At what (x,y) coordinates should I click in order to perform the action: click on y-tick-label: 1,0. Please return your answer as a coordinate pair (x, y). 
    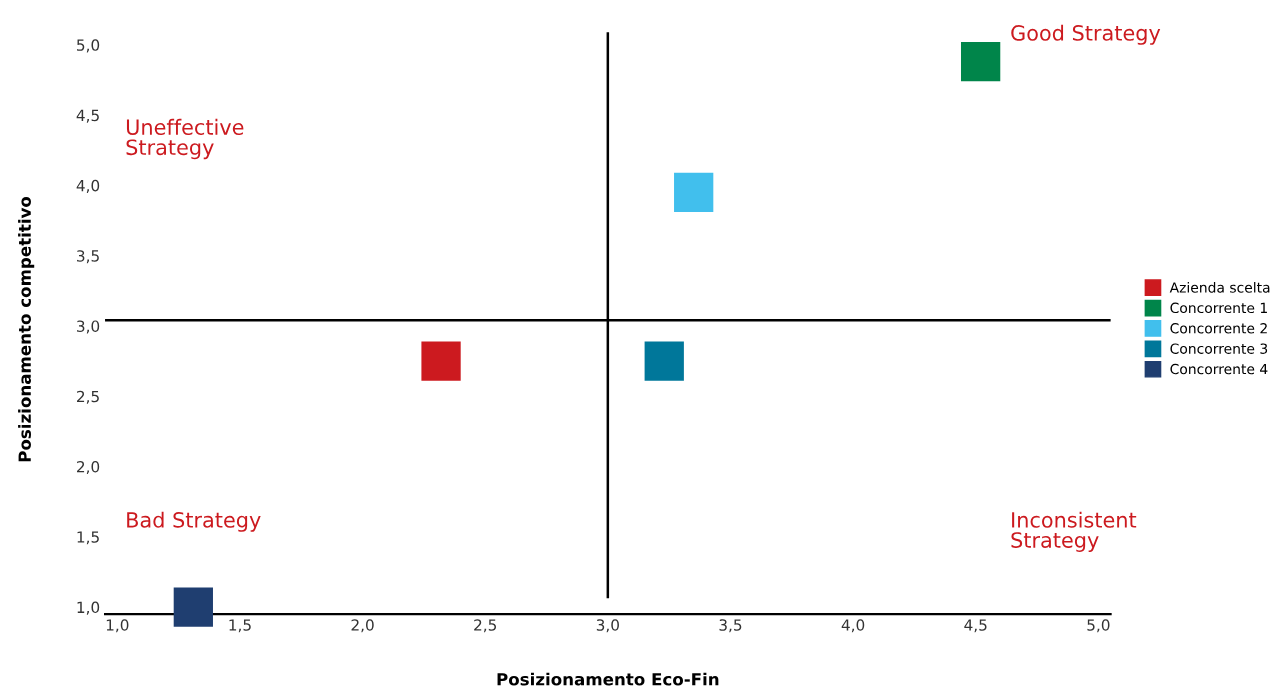
    Looking at the image, I should click on (88, 608).